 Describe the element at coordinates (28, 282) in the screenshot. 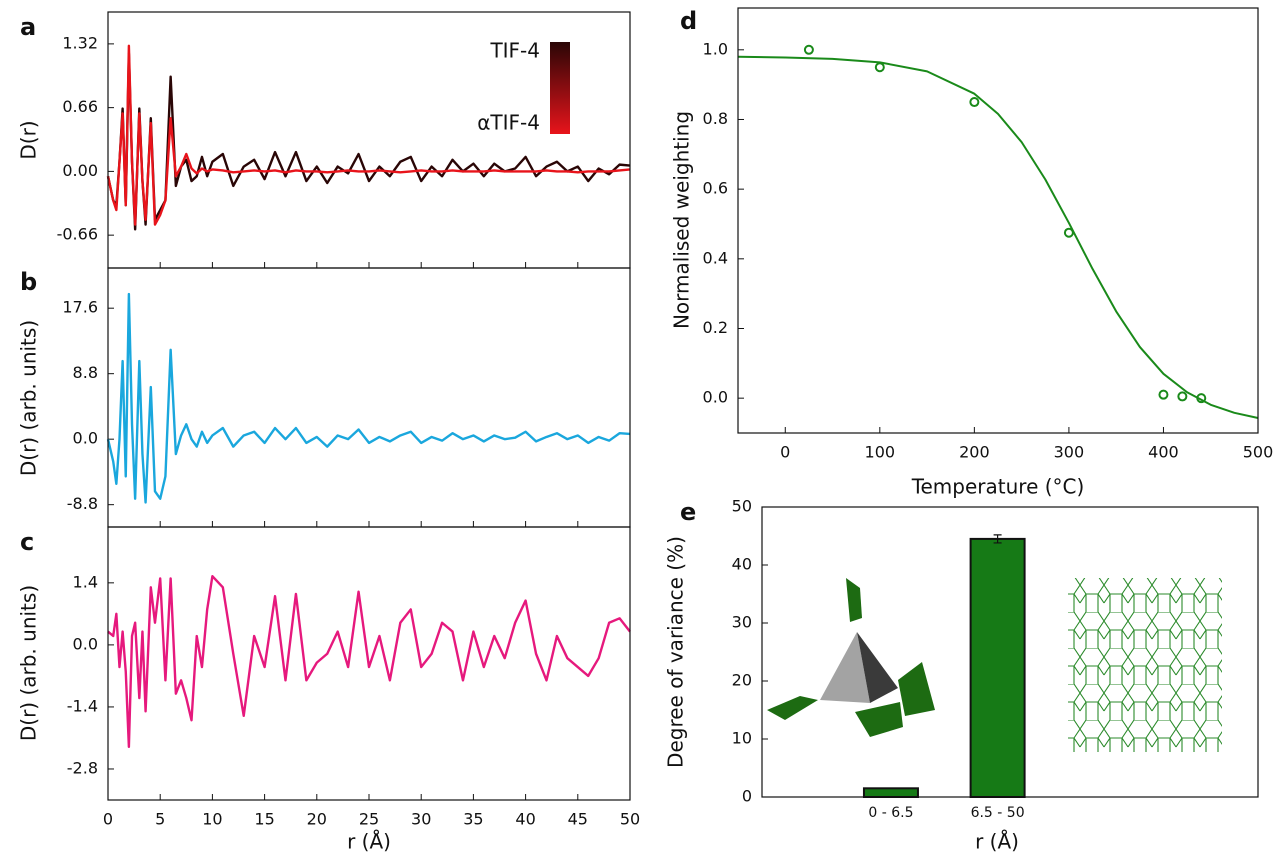

I see `panel-letter: b` at that location.